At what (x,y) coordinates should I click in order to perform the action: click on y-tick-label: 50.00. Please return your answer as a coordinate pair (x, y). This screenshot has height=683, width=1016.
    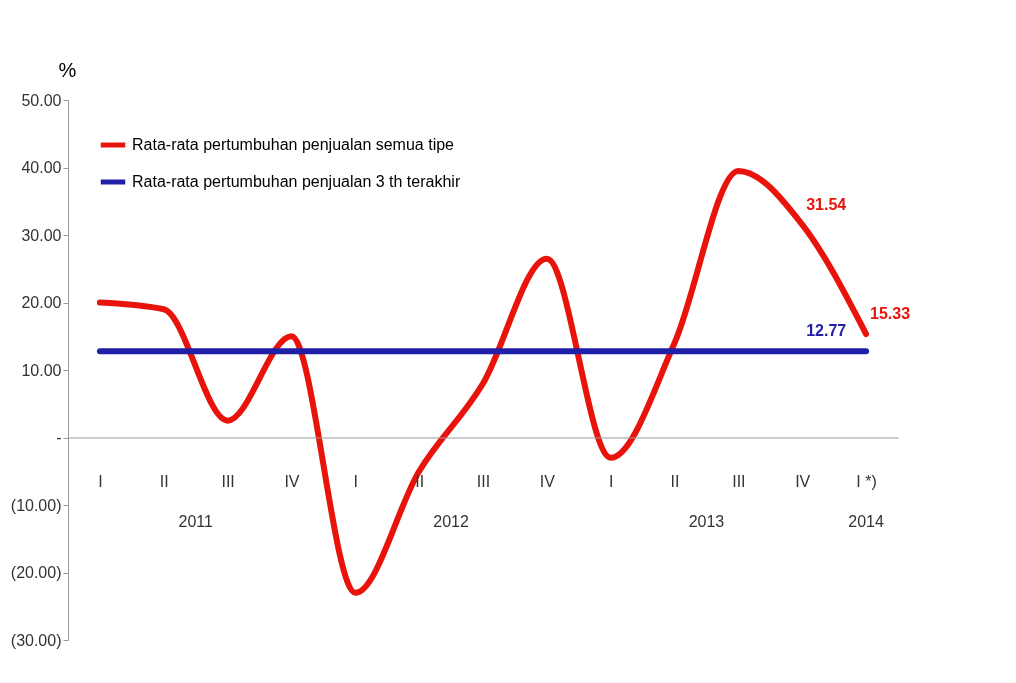
    Looking at the image, I should click on (41, 100).